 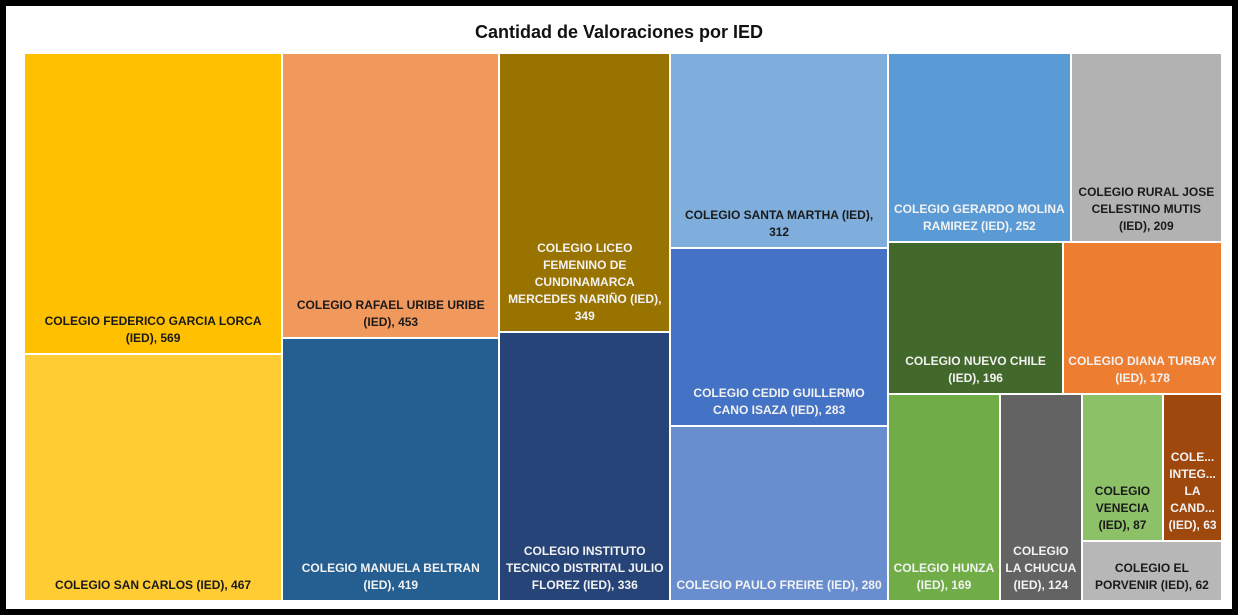 What do you see at coordinates (1040, 497) in the screenshot?
I see `tile: COLEGIO LA CHUCUA (IED), 124` at bounding box center [1040, 497].